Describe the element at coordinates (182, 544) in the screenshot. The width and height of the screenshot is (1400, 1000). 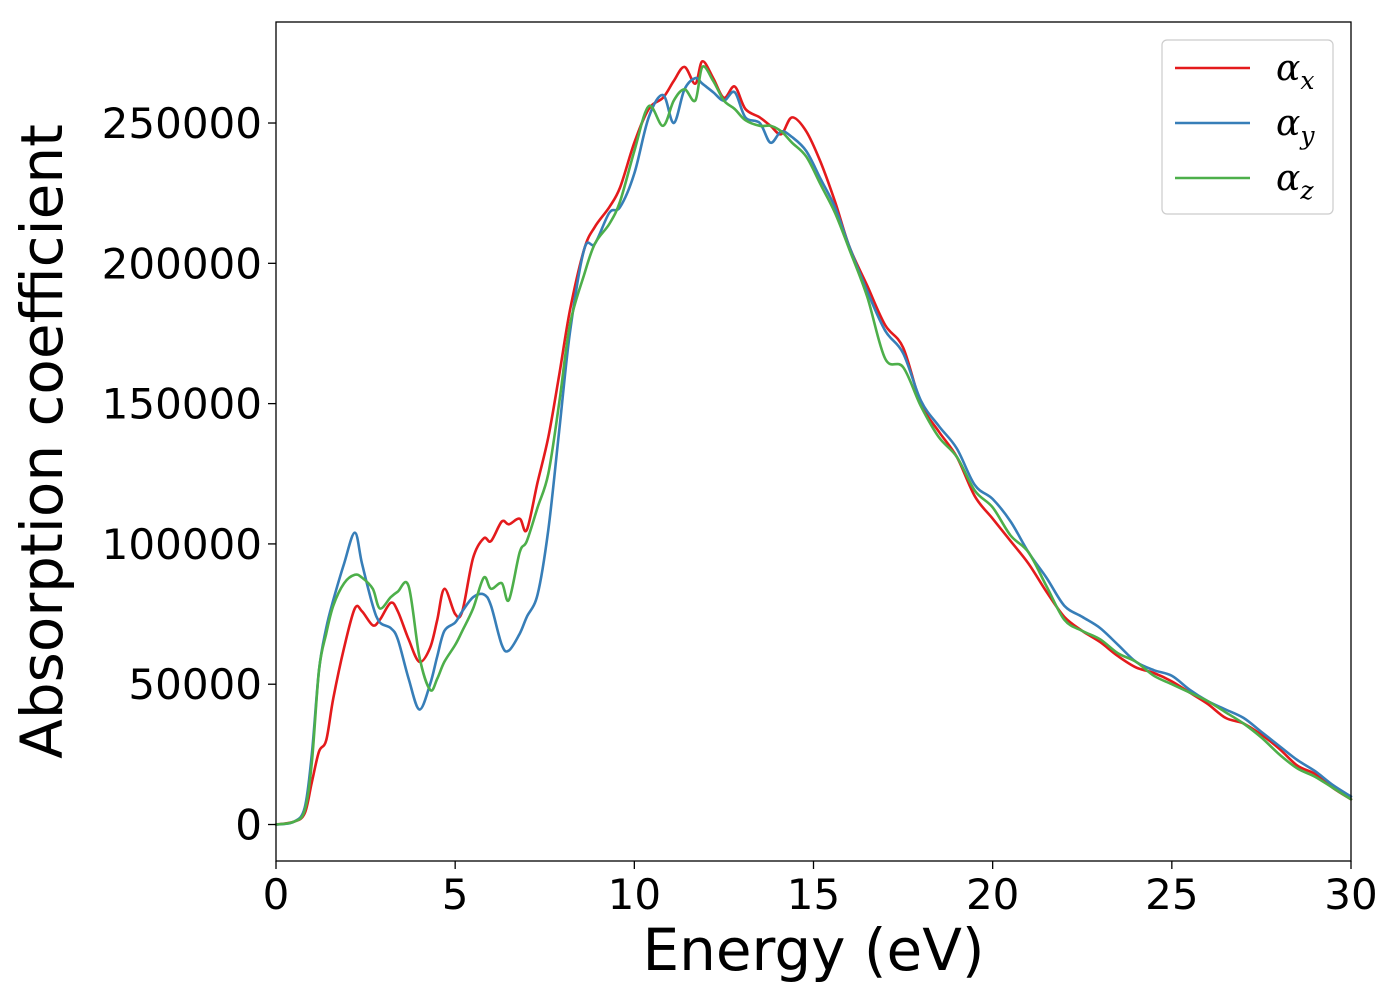
I see `y-tick-label: 100000` at that location.